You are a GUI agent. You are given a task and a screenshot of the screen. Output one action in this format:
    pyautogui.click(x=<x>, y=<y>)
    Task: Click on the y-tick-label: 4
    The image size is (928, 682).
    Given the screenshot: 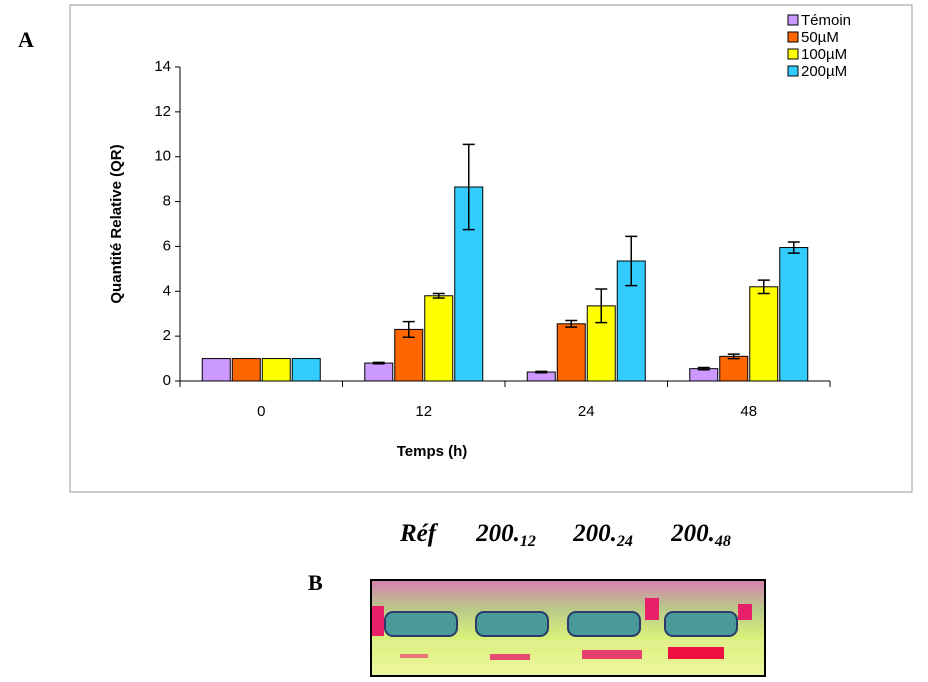 What is the action you would take?
    pyautogui.click(x=167, y=290)
    